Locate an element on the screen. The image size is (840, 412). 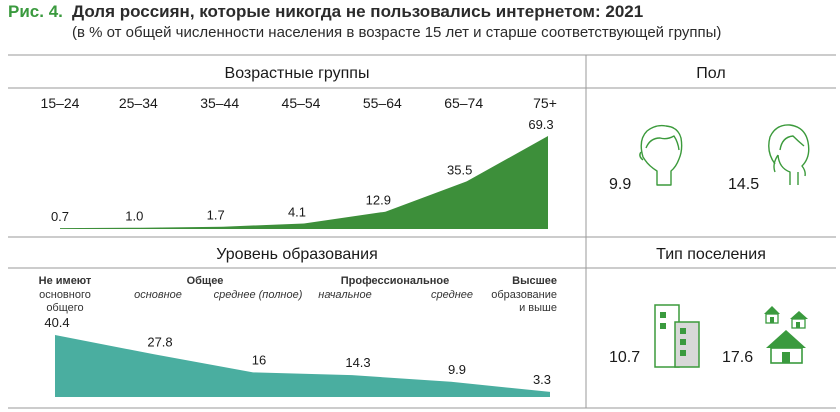
education-area-series is located at coordinates (302, 366).